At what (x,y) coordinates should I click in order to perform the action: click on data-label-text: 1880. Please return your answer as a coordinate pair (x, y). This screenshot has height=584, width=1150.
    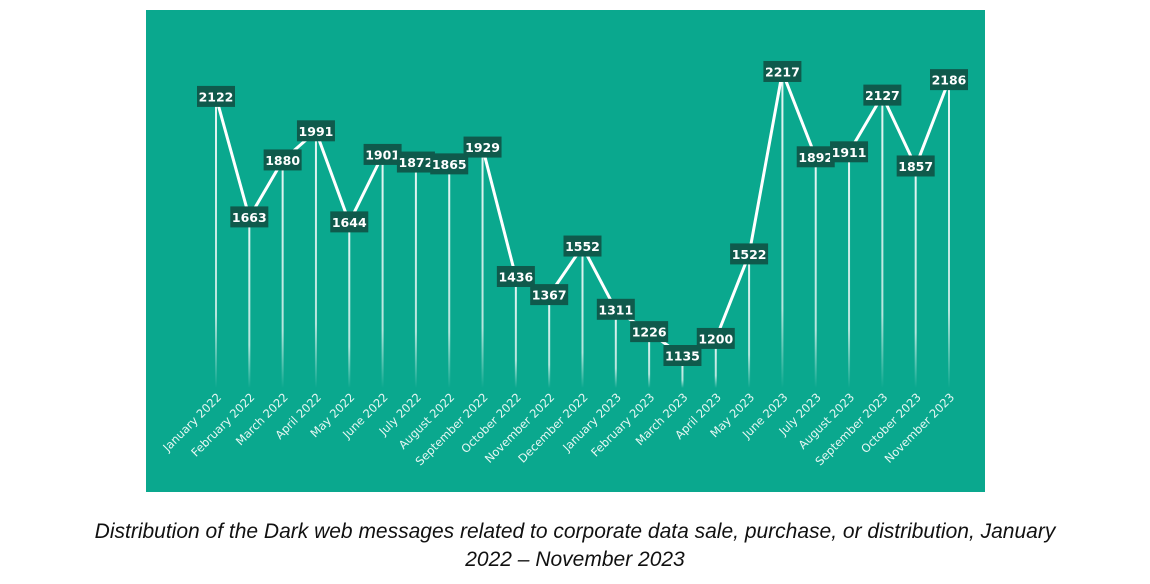
    Looking at the image, I should click on (282, 160).